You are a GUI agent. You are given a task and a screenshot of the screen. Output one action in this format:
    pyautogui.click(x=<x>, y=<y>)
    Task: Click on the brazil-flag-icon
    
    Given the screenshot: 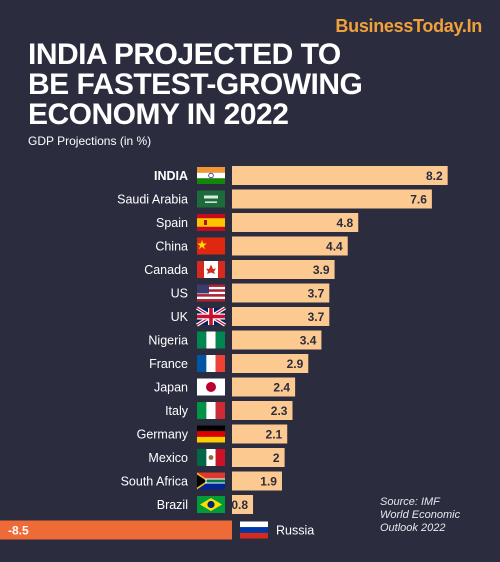 What is the action you would take?
    pyautogui.click(x=211, y=504)
    